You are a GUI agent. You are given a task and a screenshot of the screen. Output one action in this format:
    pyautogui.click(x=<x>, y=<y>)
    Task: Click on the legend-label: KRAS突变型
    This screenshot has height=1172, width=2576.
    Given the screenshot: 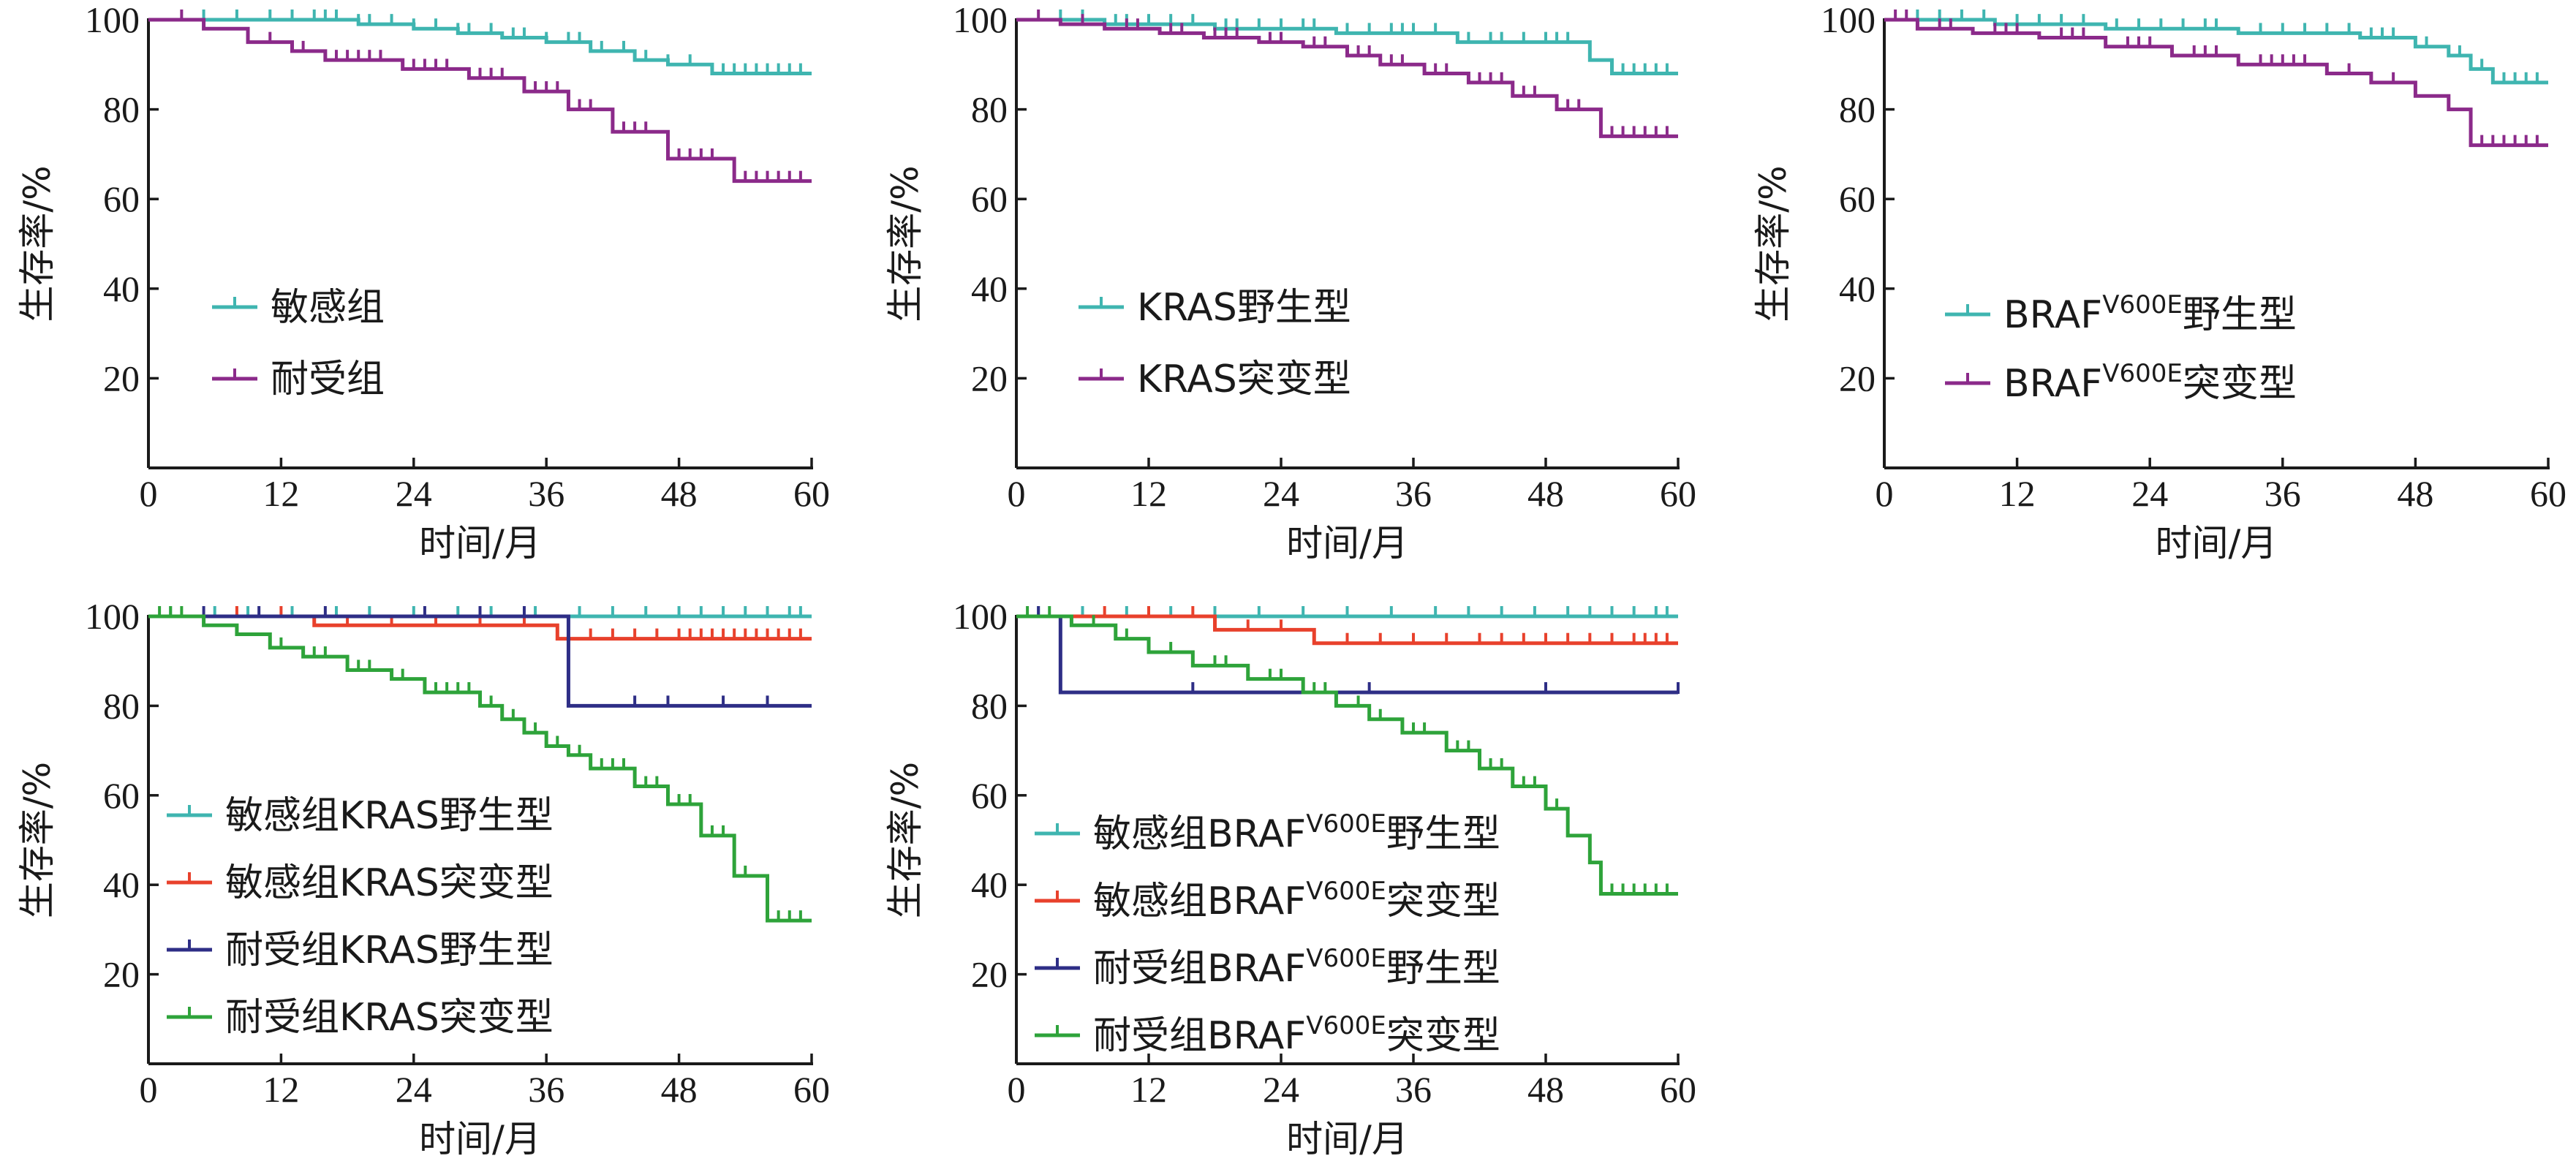 What is the action you would take?
    pyautogui.click(x=1244, y=379)
    